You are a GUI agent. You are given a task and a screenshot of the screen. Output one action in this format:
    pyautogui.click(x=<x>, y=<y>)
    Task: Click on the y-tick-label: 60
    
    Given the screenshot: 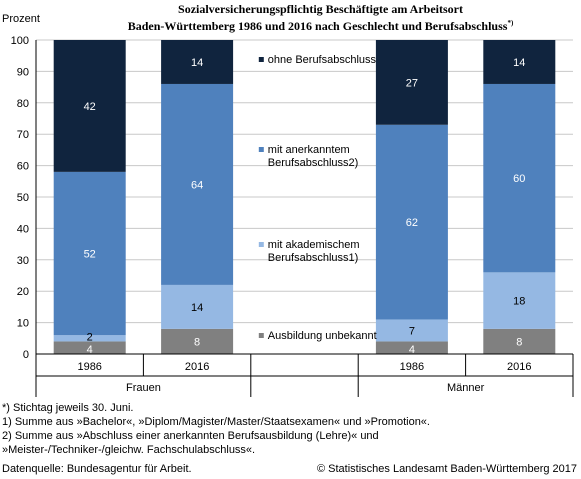 What is the action you would take?
    pyautogui.click(x=23, y=167)
    